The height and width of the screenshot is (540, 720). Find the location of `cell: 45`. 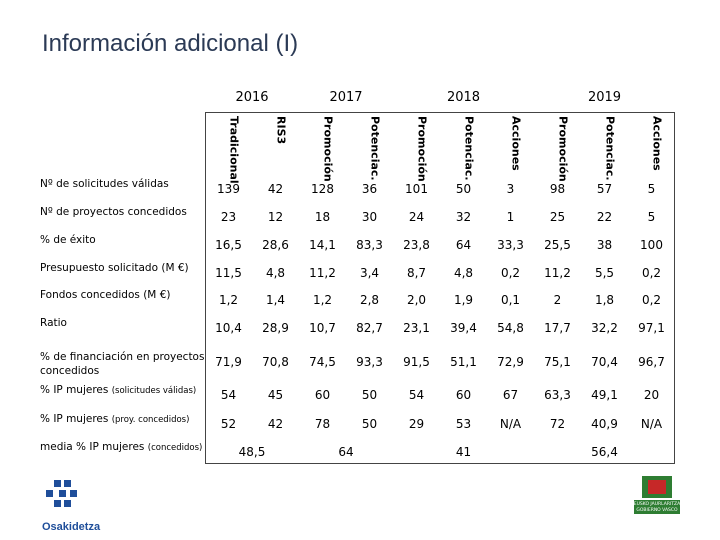

cell: 45 is located at coordinates (275, 395).